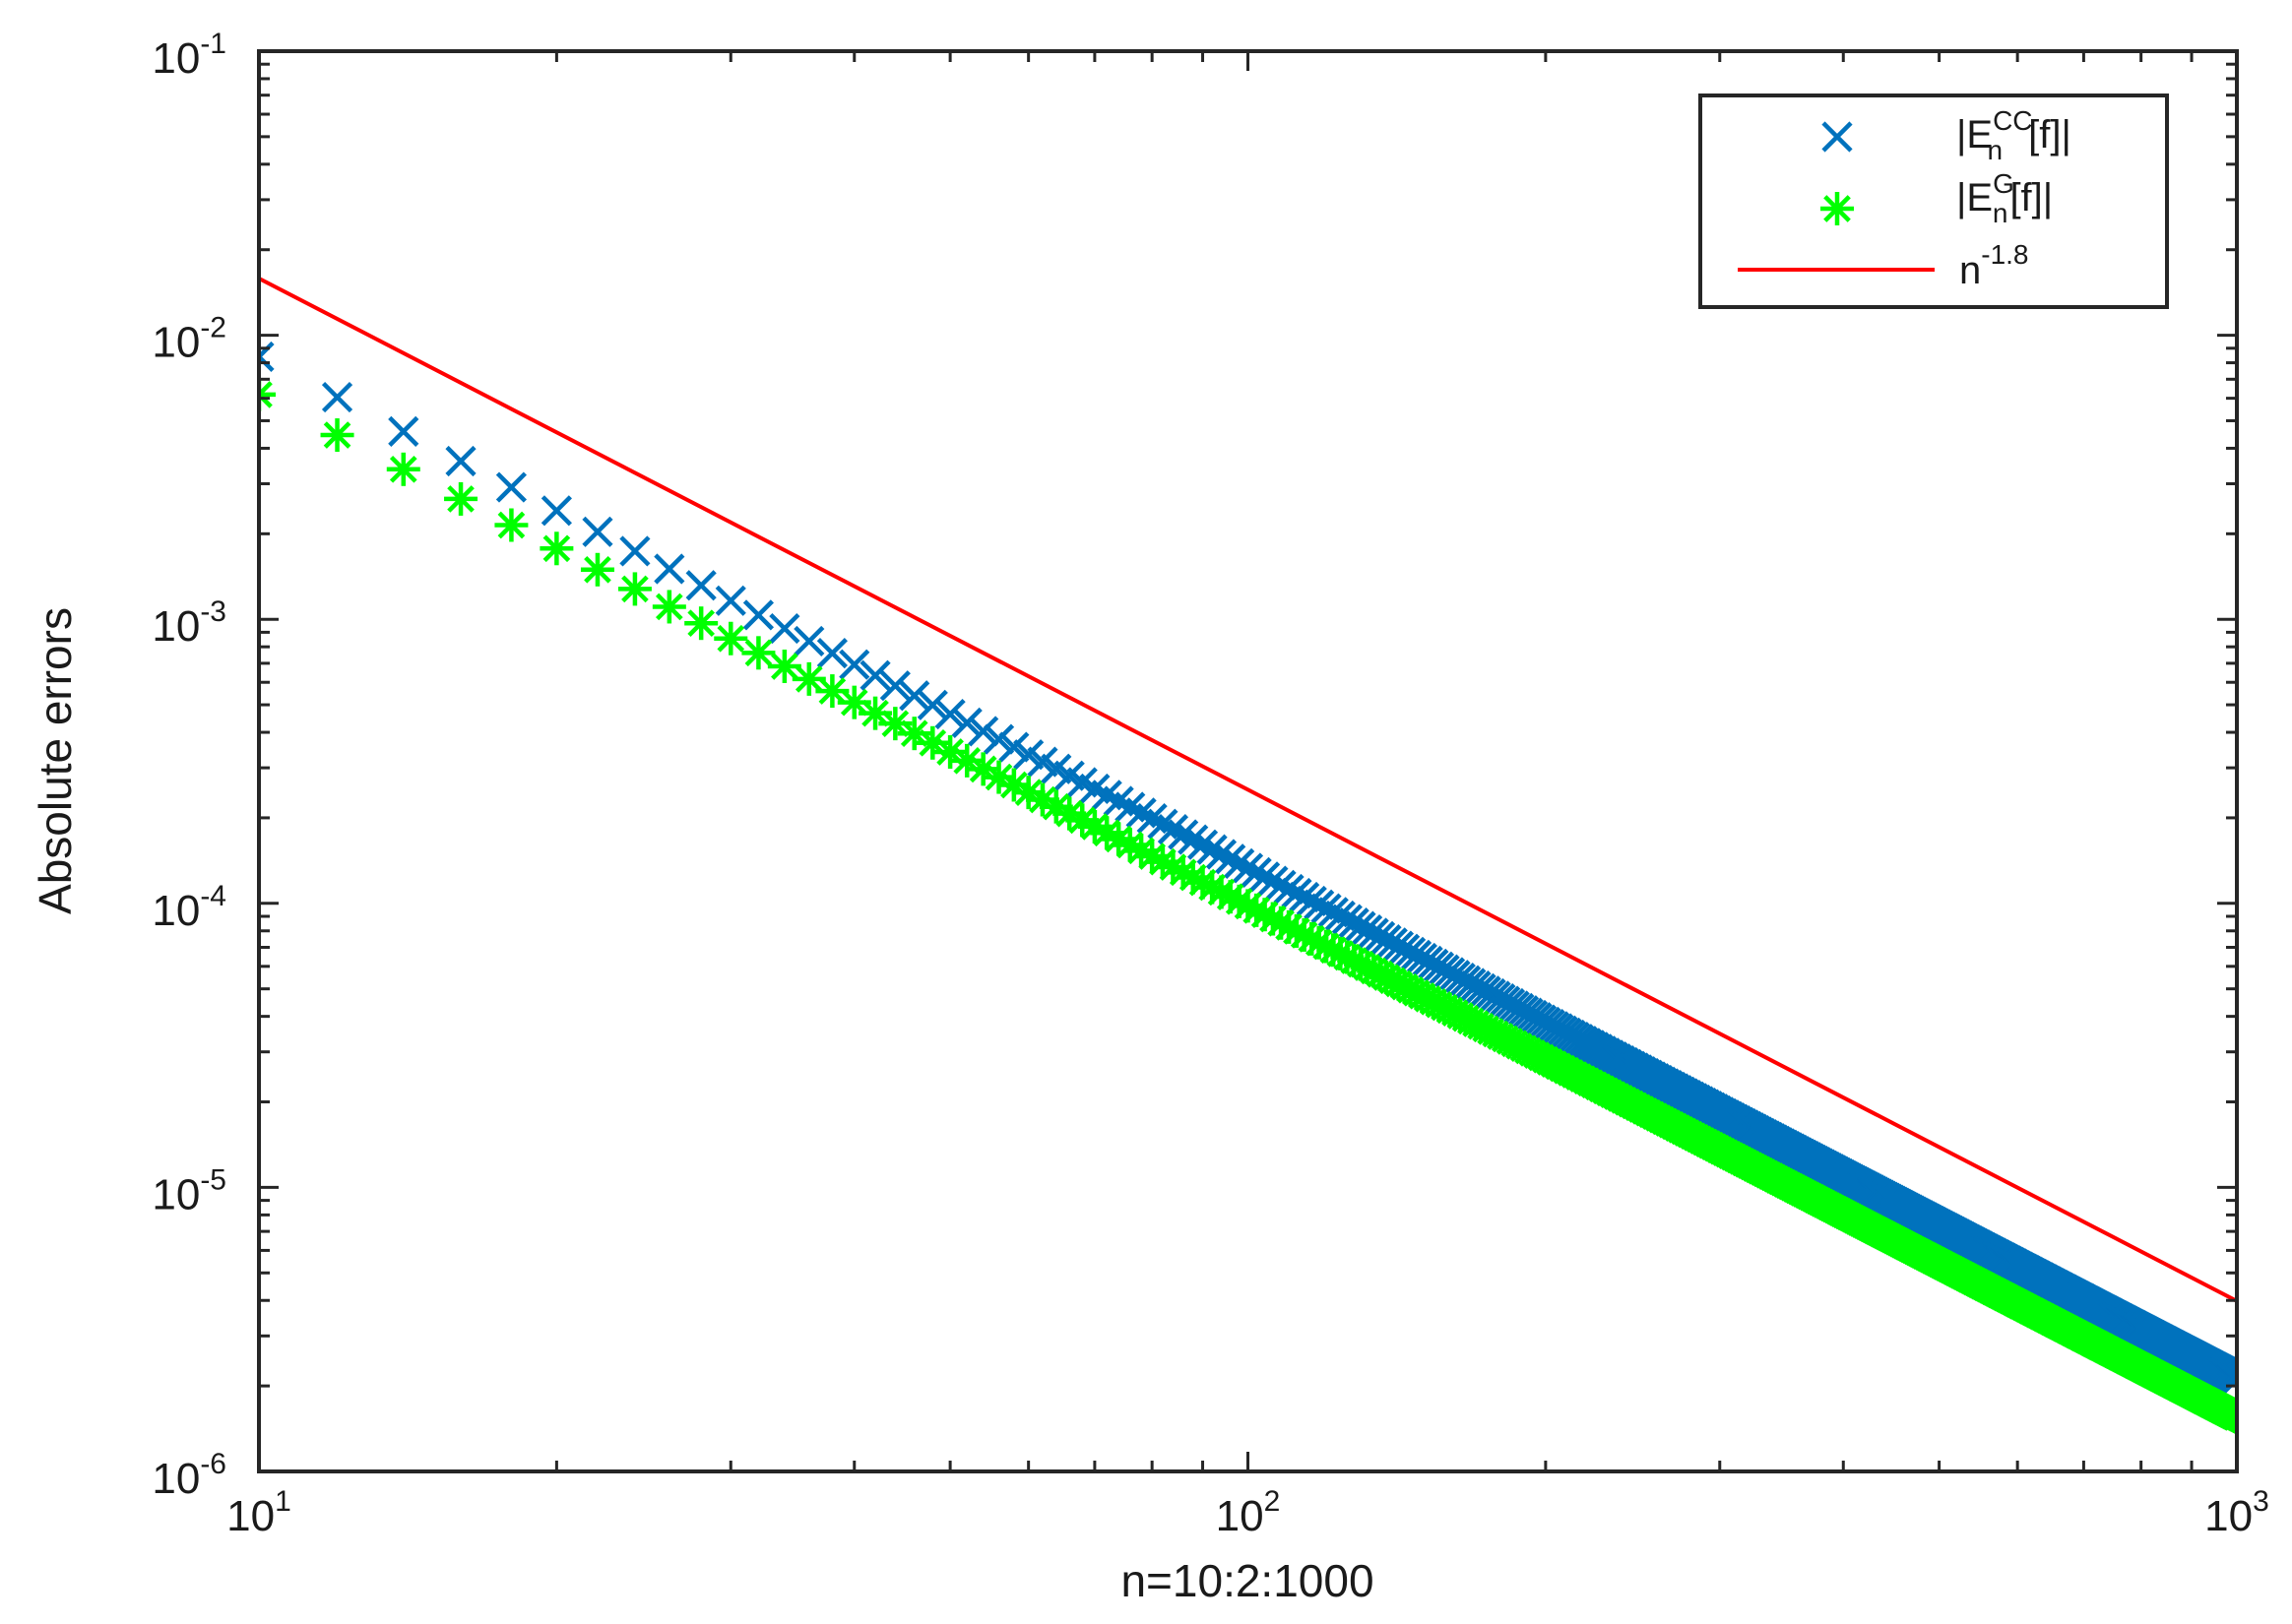 The height and width of the screenshot is (1624, 2292). What do you see at coordinates (1249, 1512) in the screenshot?
I see `x-tick-label: 10²` at bounding box center [1249, 1512].